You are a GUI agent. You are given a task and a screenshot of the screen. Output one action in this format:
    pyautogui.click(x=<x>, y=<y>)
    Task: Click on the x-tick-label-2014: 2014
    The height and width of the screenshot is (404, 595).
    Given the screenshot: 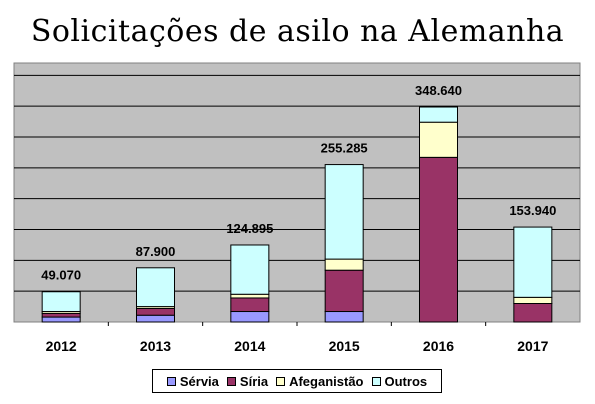 What is the action you would take?
    pyautogui.click(x=249, y=346)
    